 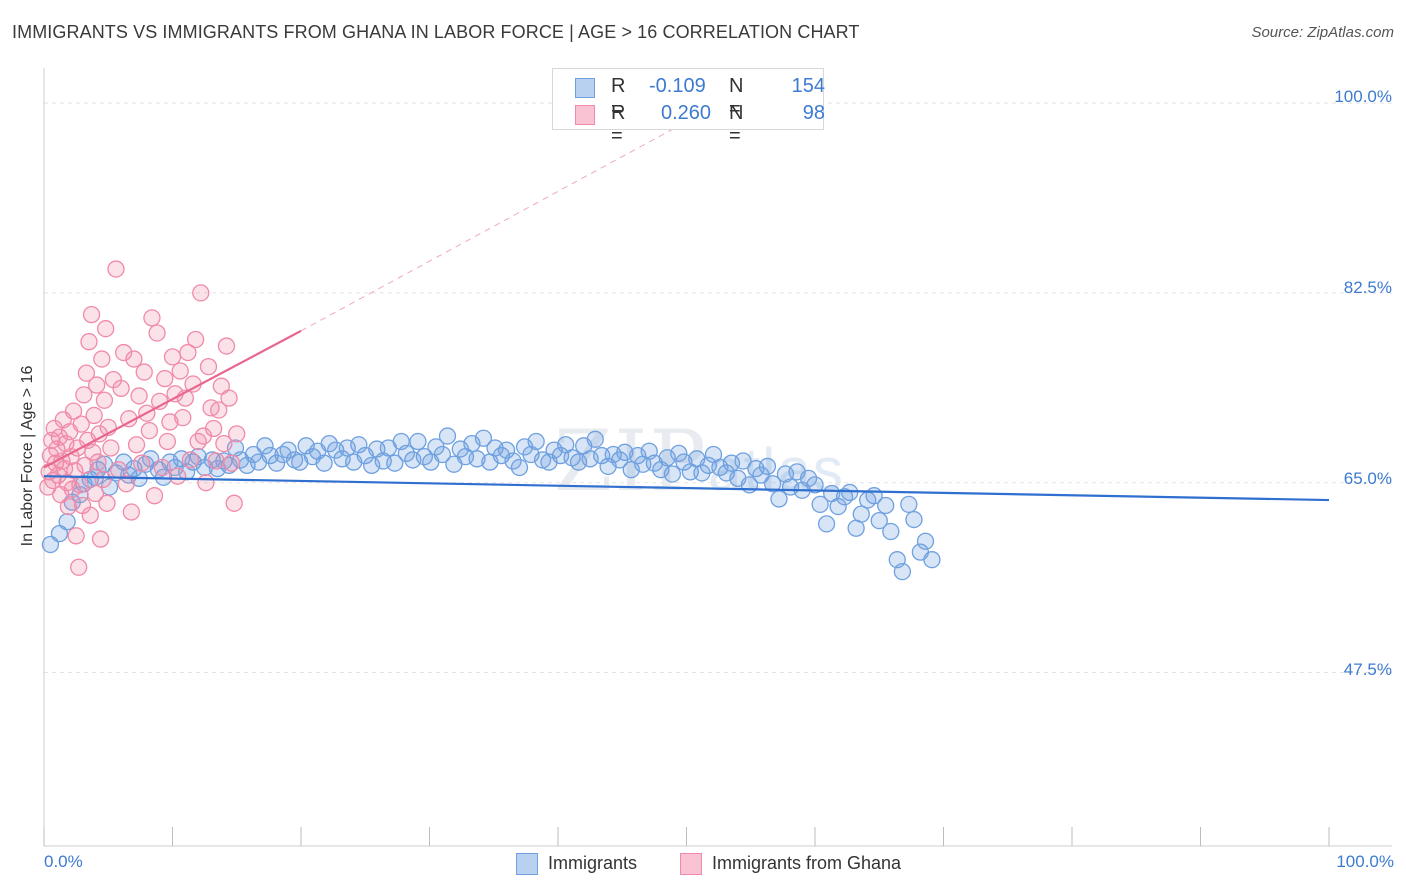 What do you see at coordinates (691, 864) in the screenshot?
I see `legend-swatch-pink` at bounding box center [691, 864].